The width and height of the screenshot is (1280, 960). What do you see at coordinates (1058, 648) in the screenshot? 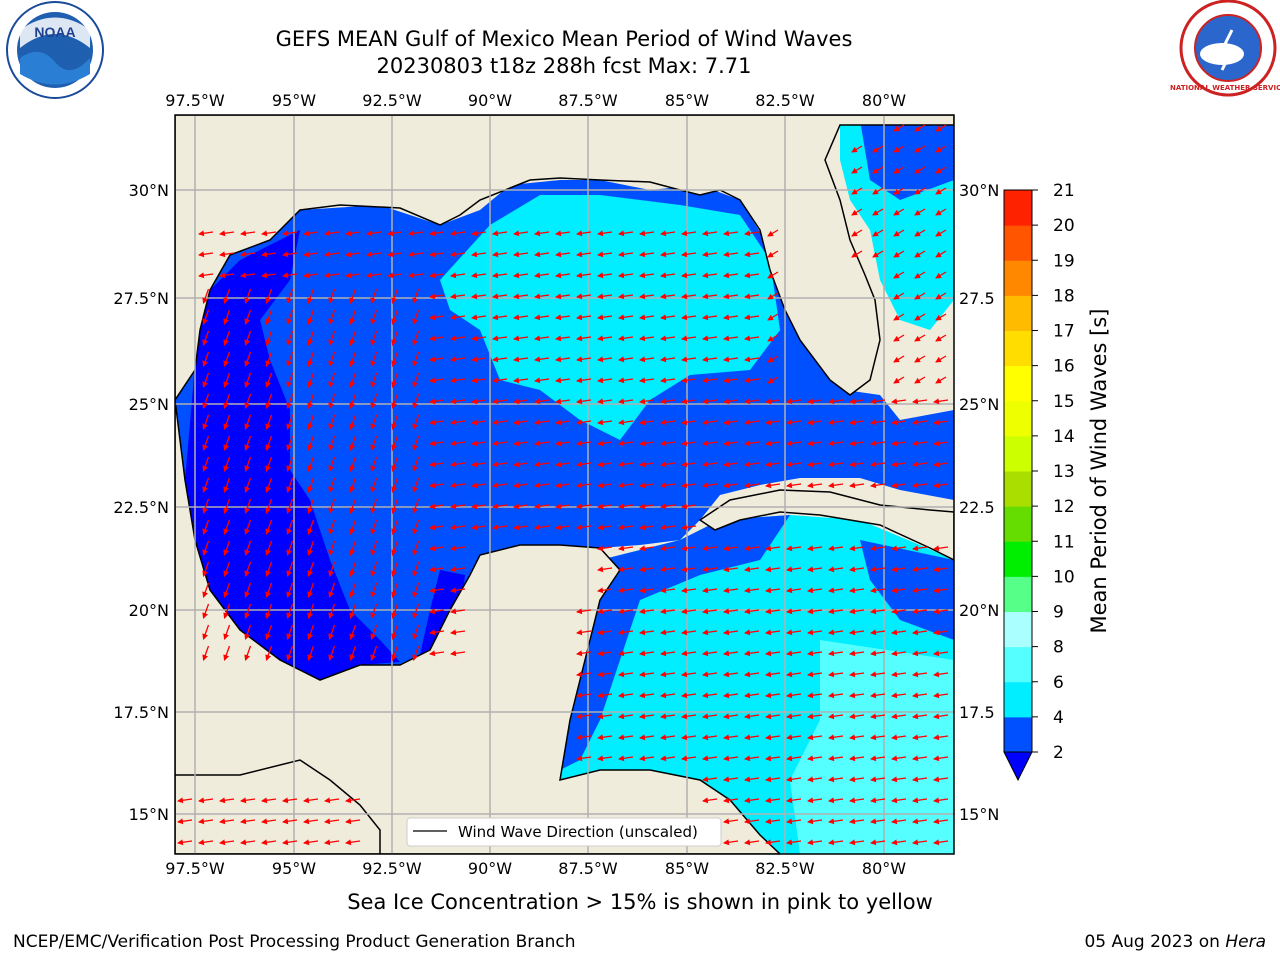
I see `colorbar-tick-label: 8` at bounding box center [1058, 648].